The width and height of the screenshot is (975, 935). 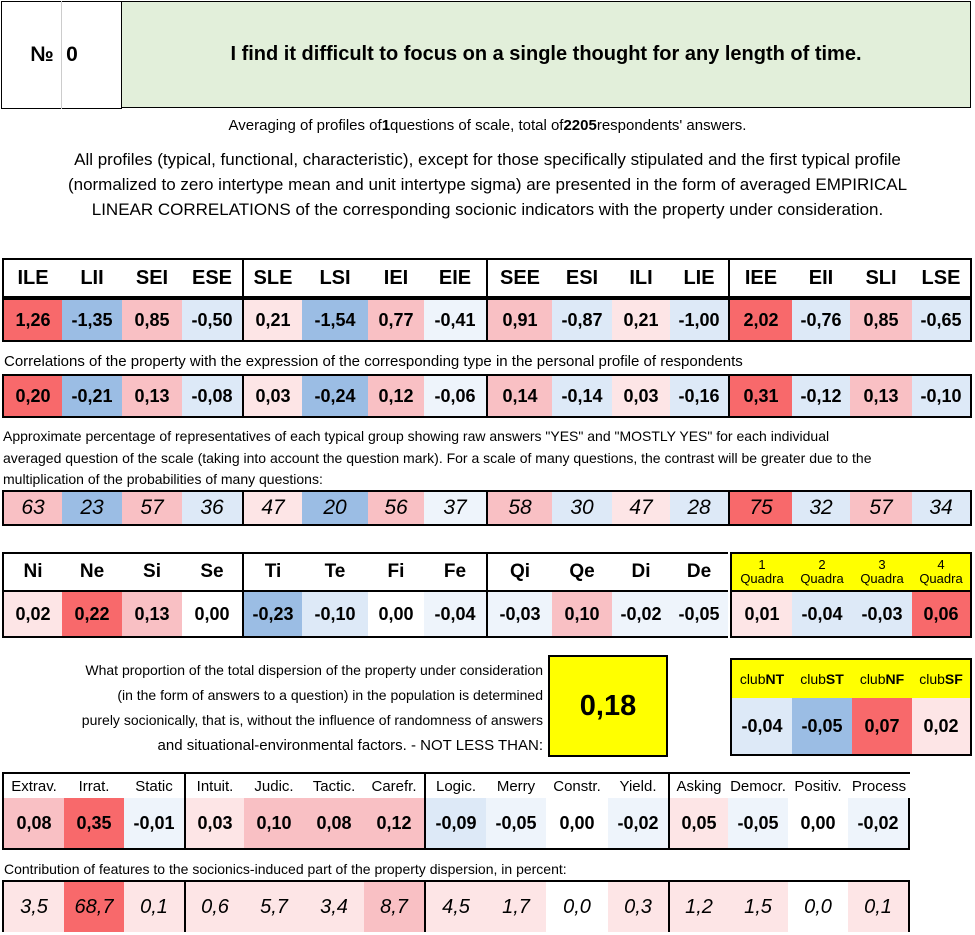 I want to click on club-code: NT, so click(x=775, y=679).